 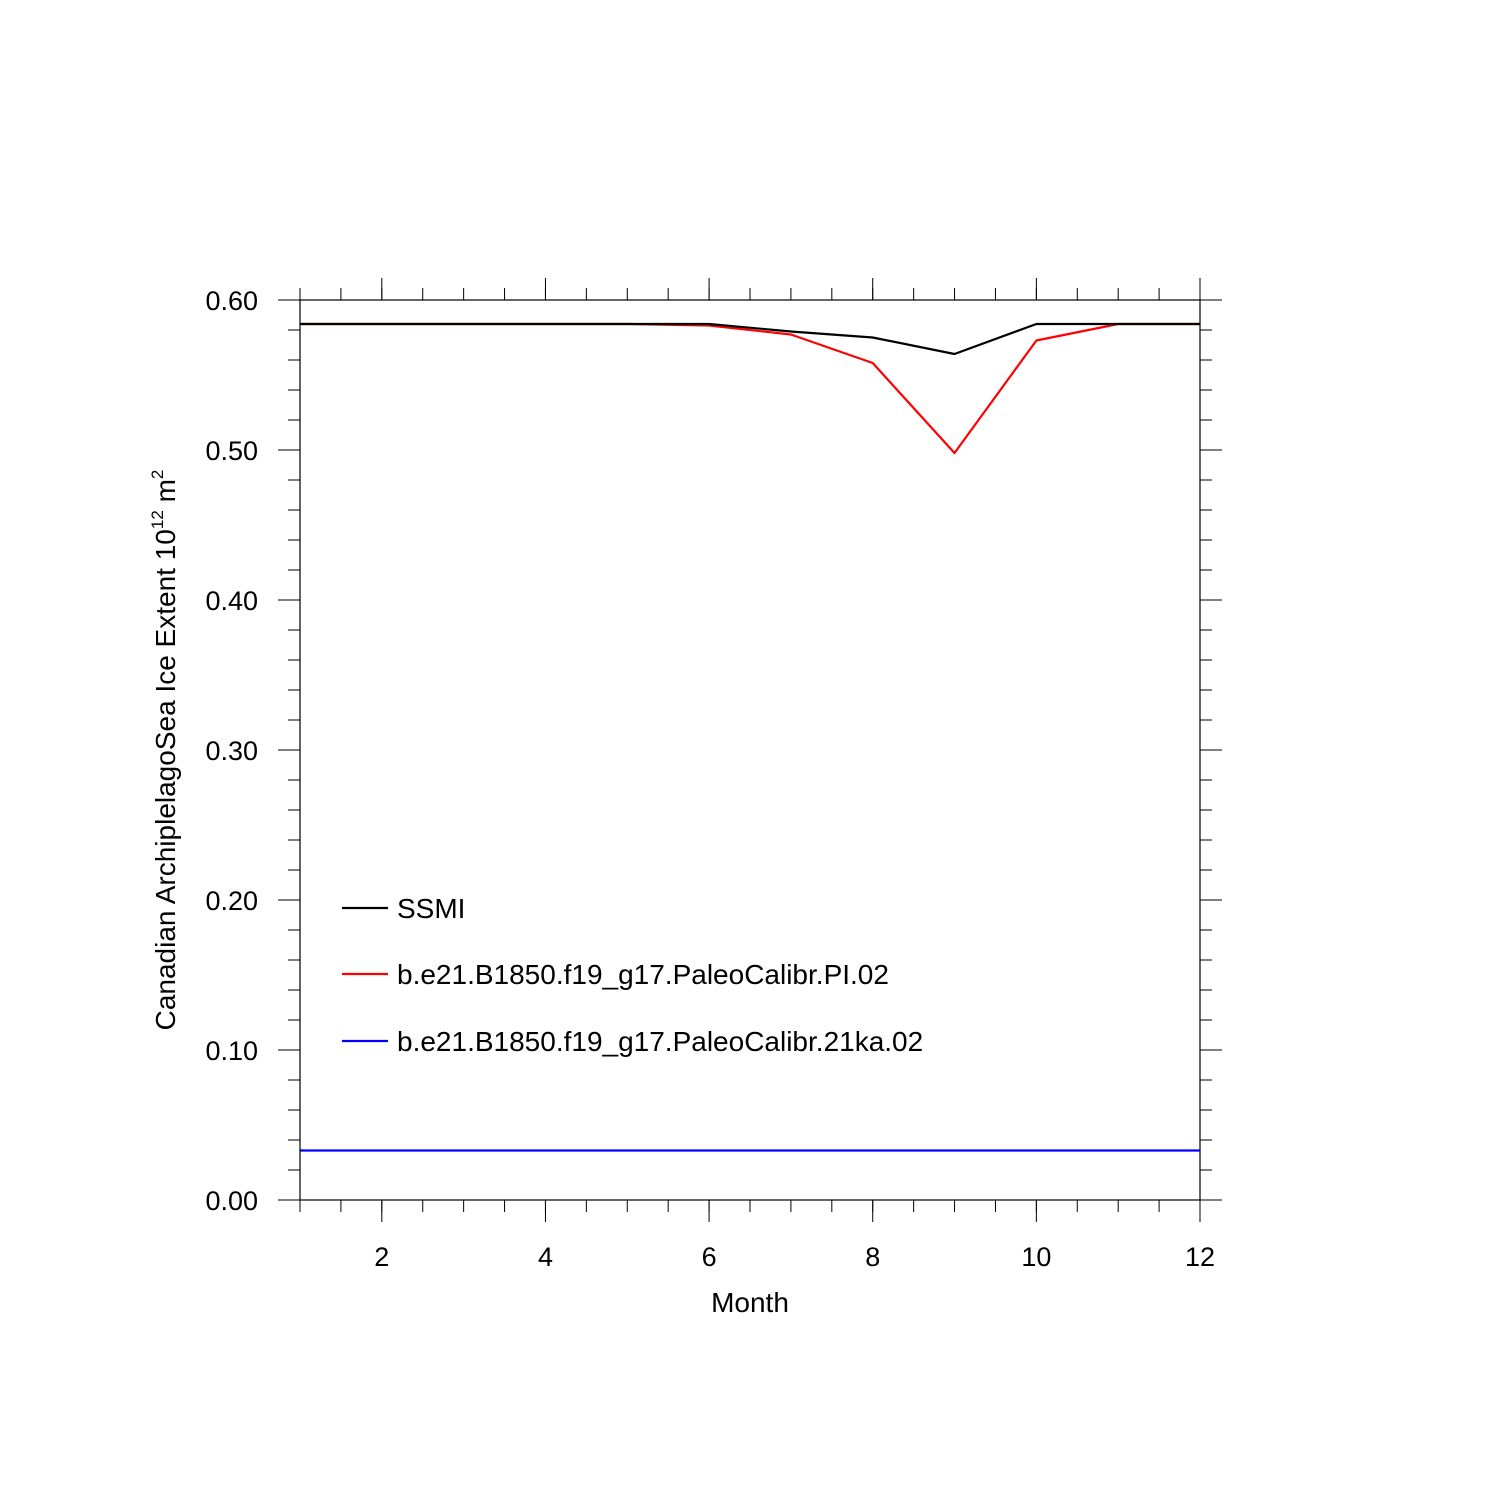 I want to click on x-tick-labels: 2 4 6 8 10 12, so click(x=794, y=1257).